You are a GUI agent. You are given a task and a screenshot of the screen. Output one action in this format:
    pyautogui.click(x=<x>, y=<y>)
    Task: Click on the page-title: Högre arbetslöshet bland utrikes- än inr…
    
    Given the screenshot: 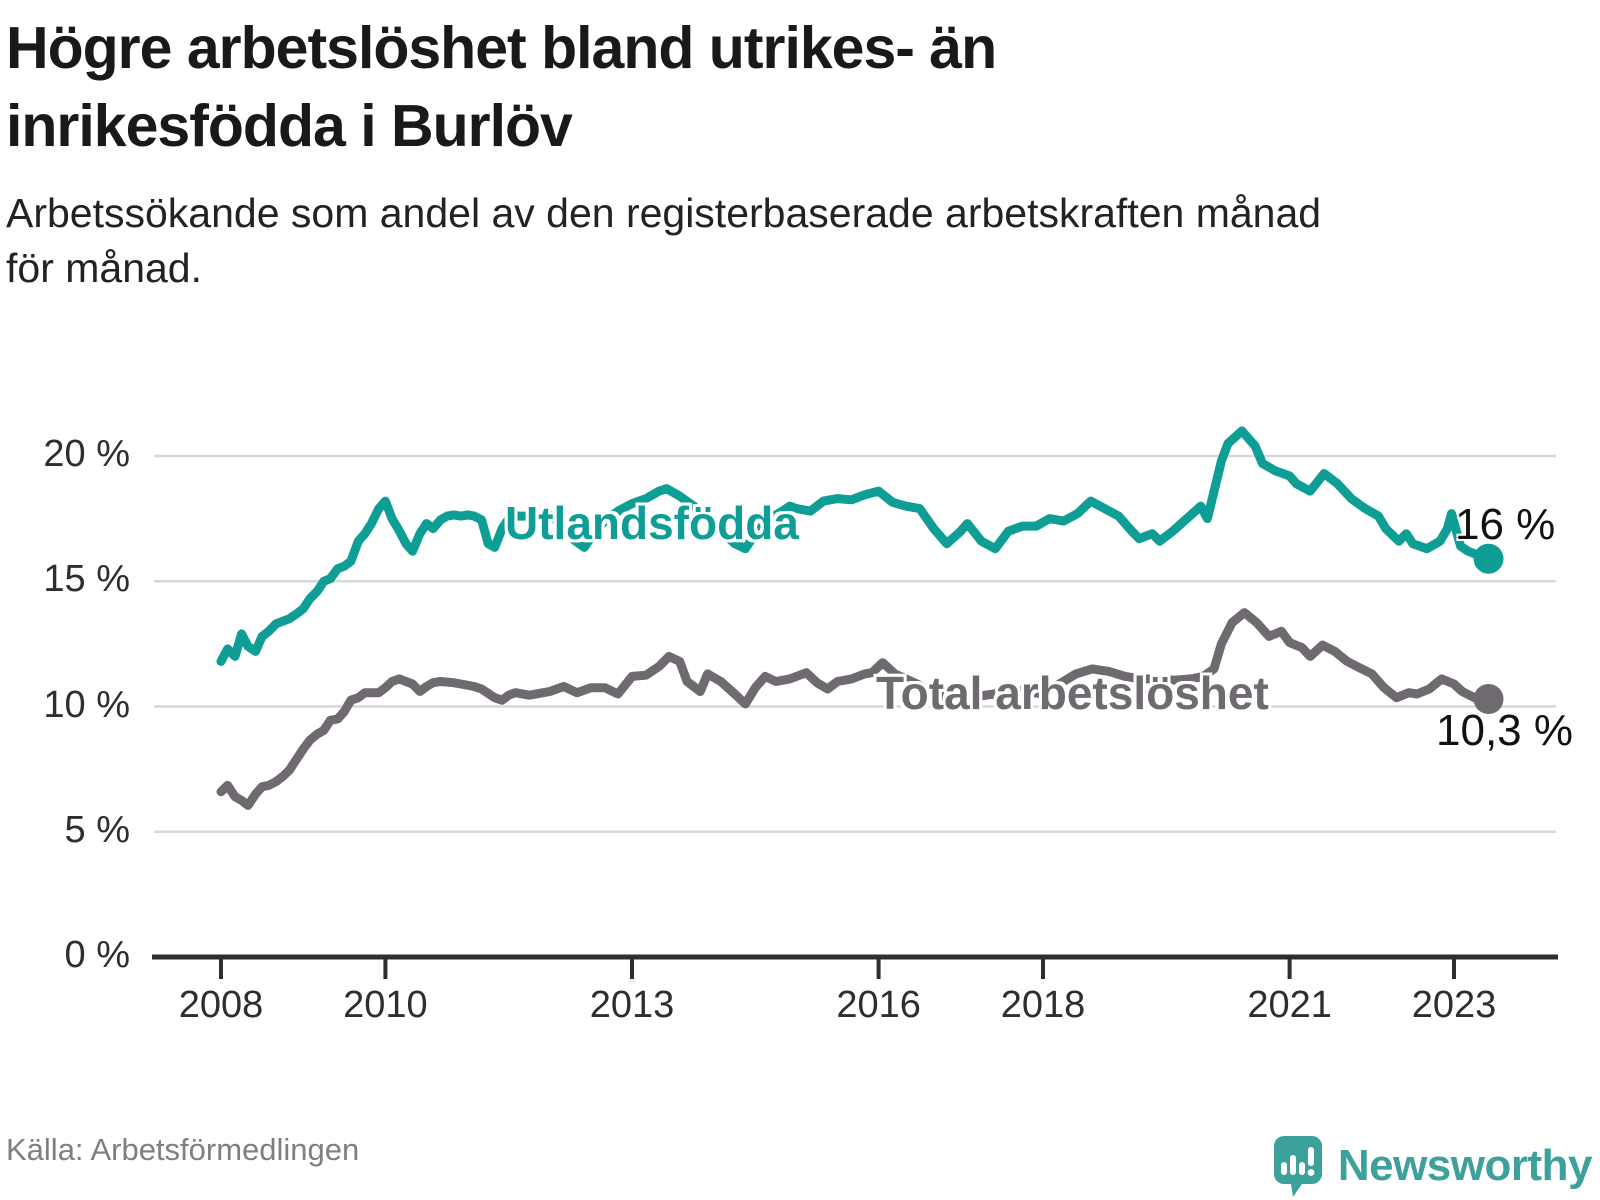 What is the action you would take?
    pyautogui.click(x=706, y=88)
    